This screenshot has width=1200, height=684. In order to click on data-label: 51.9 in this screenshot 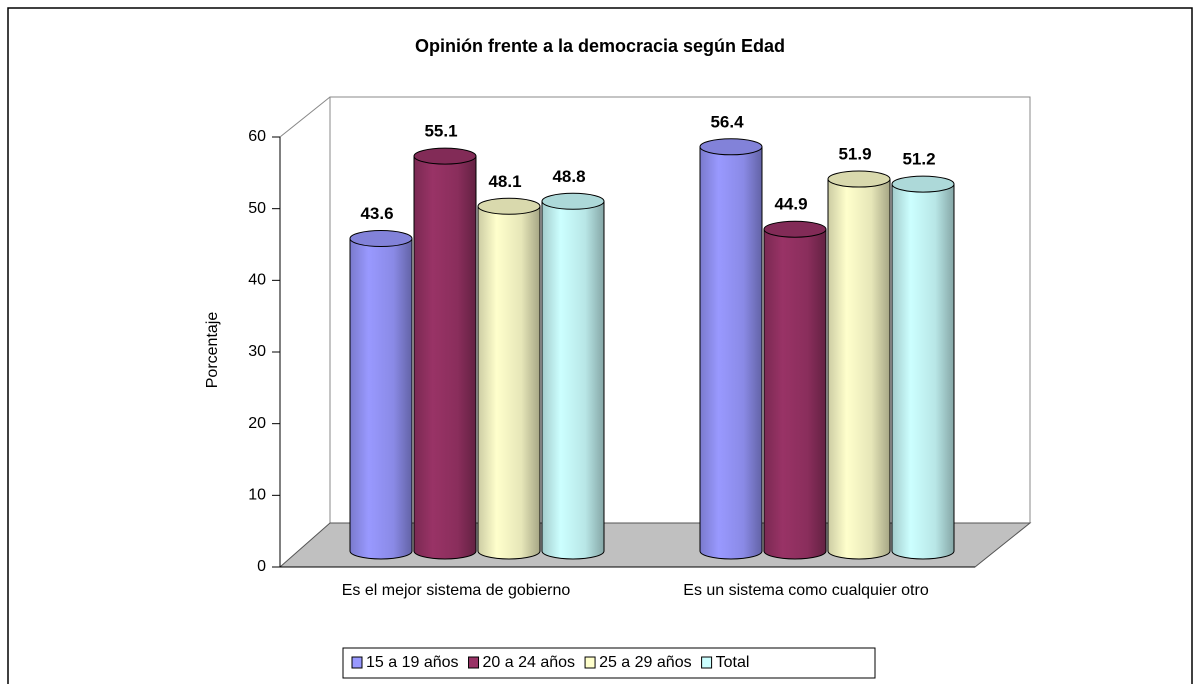, I will do `click(854, 154)`.